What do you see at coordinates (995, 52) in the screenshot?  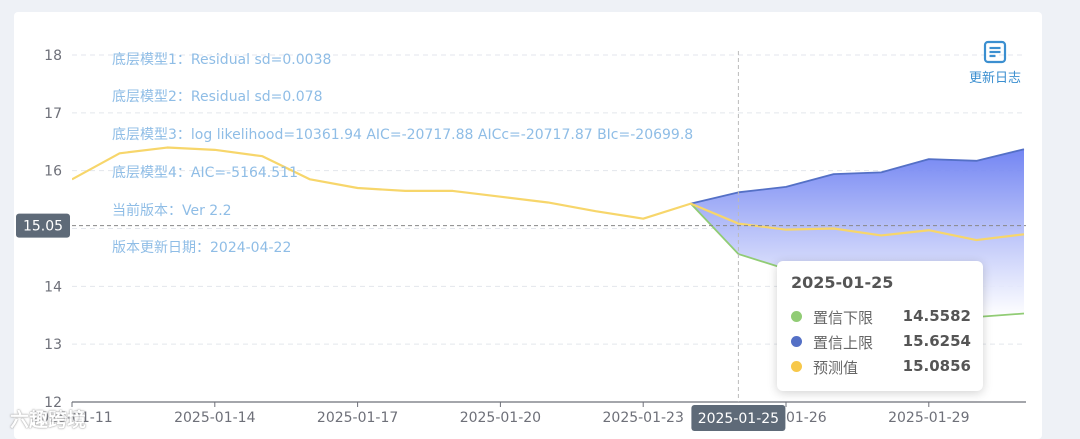 I see `document-icon` at bounding box center [995, 52].